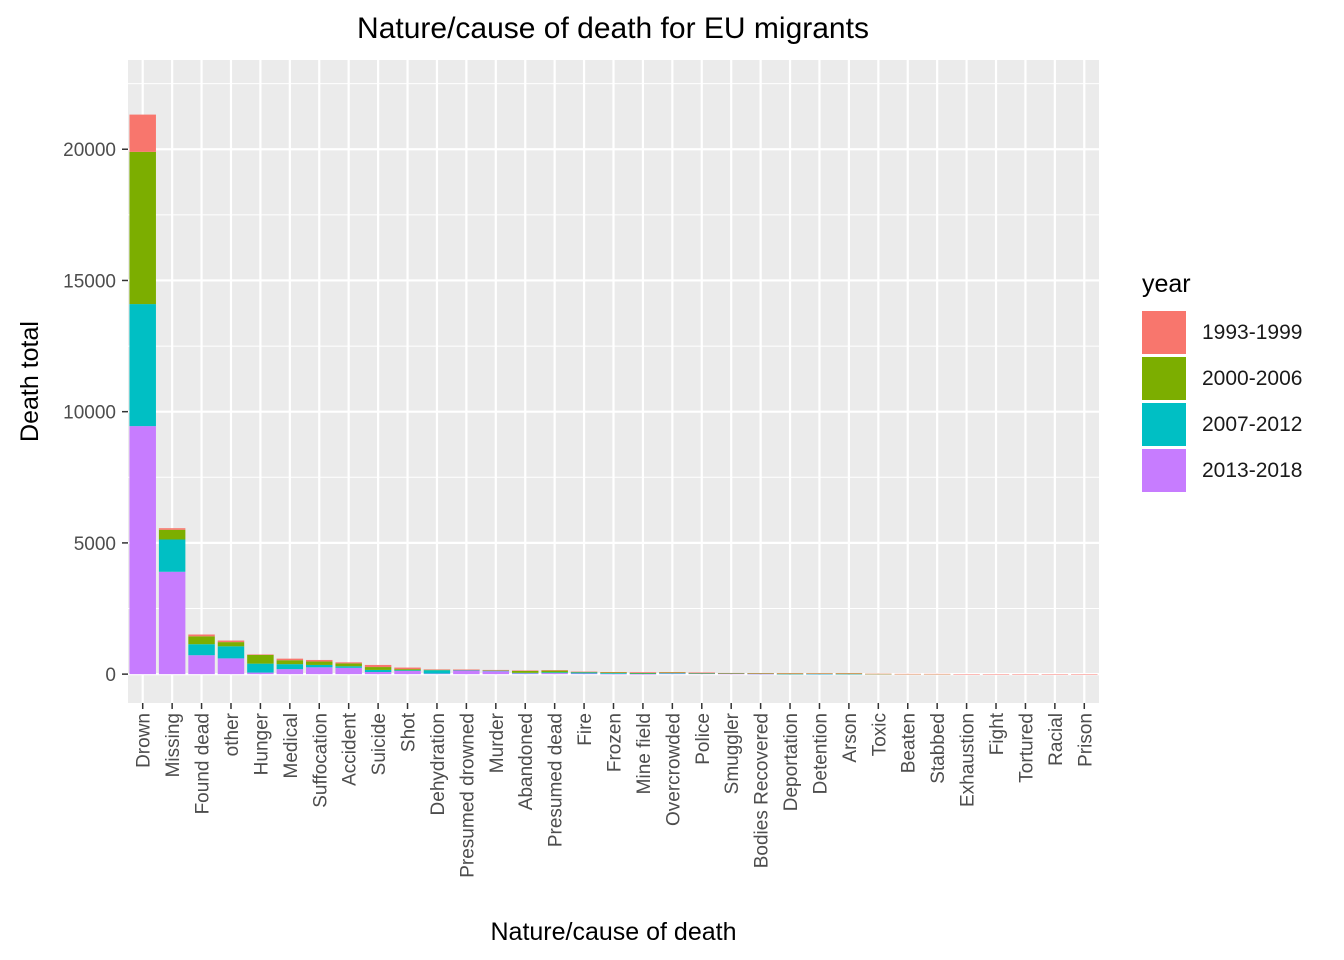  What do you see at coordinates (320, 760) in the screenshot?
I see `x-tick-label: Suffocation` at bounding box center [320, 760].